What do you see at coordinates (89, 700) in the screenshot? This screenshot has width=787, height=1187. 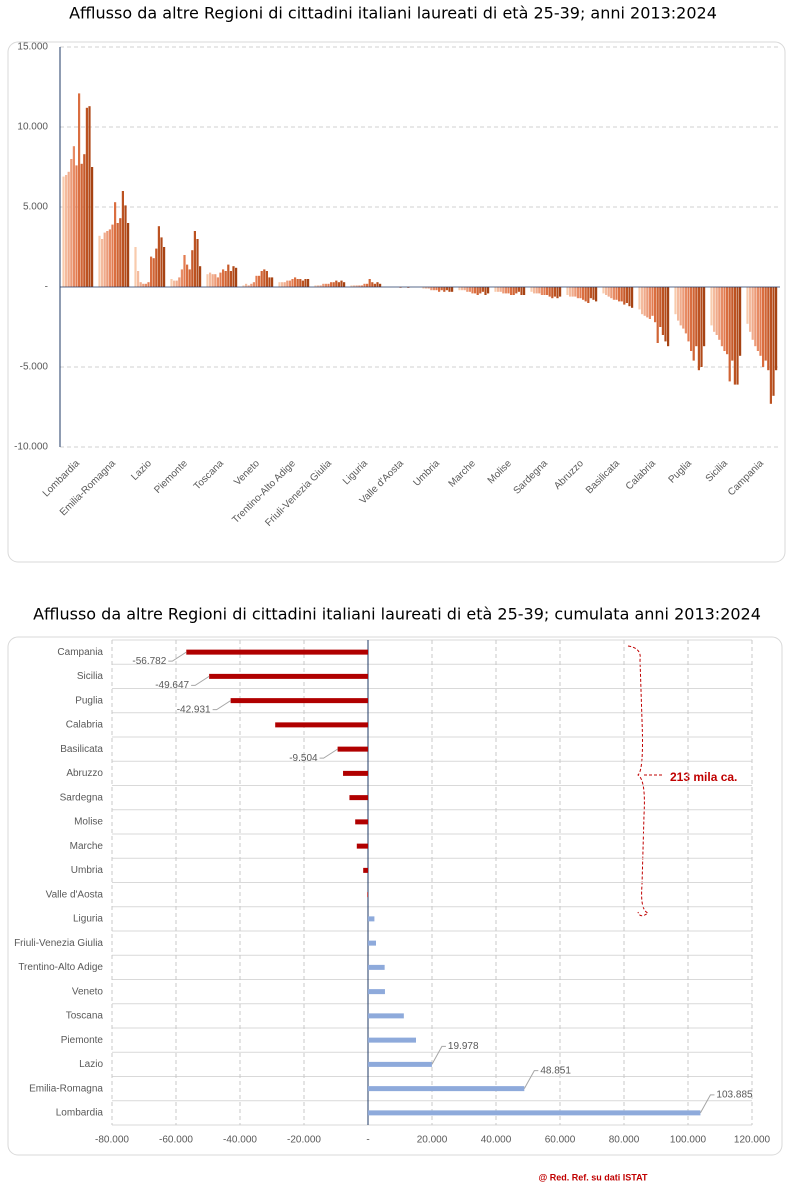 I see `y-tick-label: Puglia` at bounding box center [89, 700].